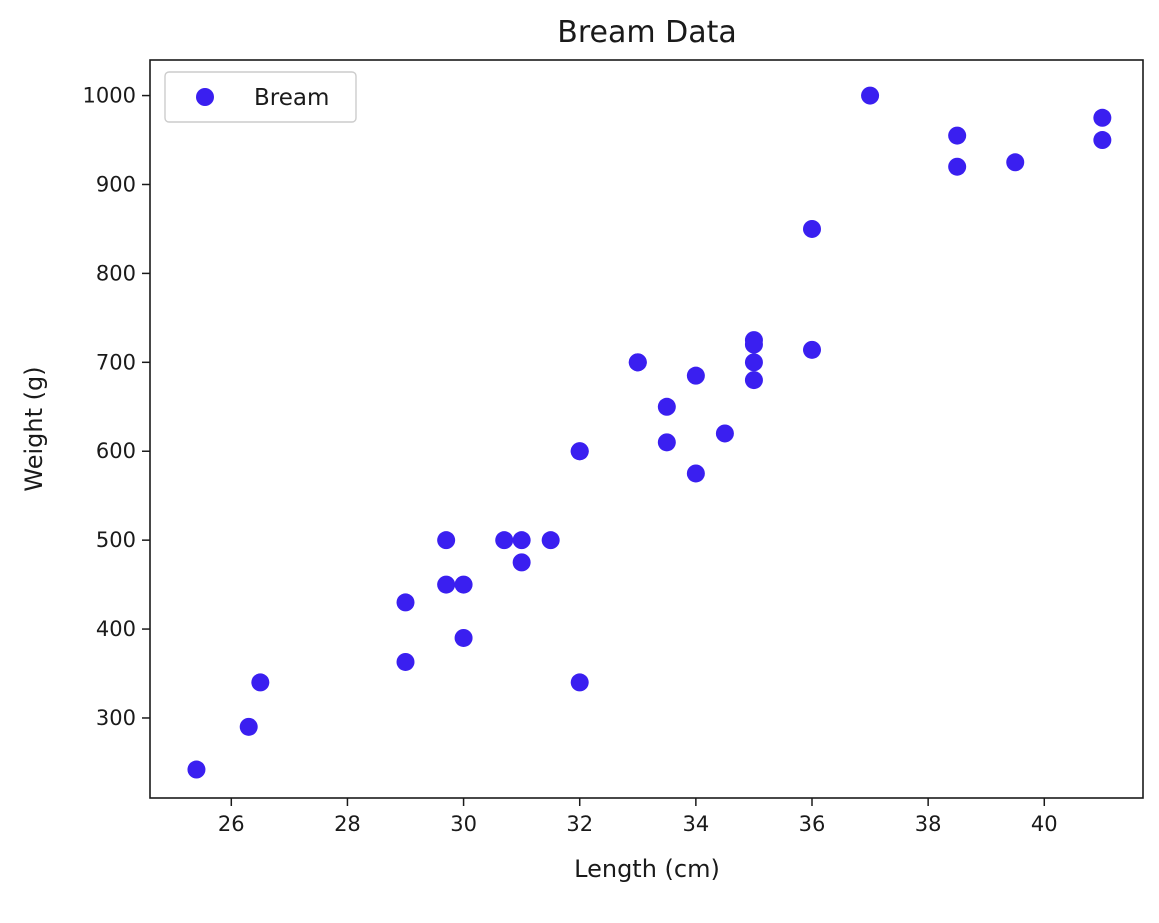 The width and height of the screenshot is (1159, 923). I want to click on x-tick-label: 26, so click(231, 824).